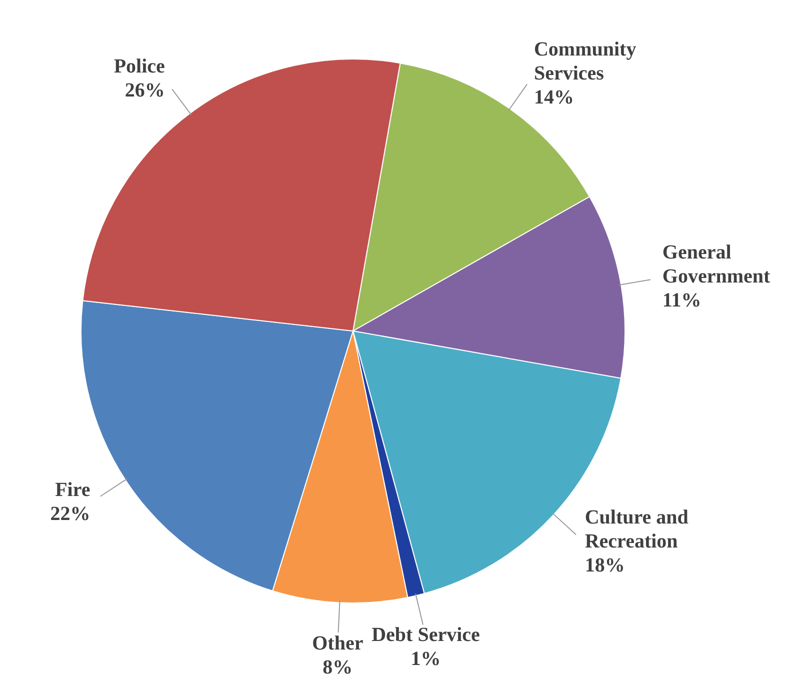 Image resolution: width=797 pixels, height=687 pixels. I want to click on slice-label: General Government, so click(716, 264).